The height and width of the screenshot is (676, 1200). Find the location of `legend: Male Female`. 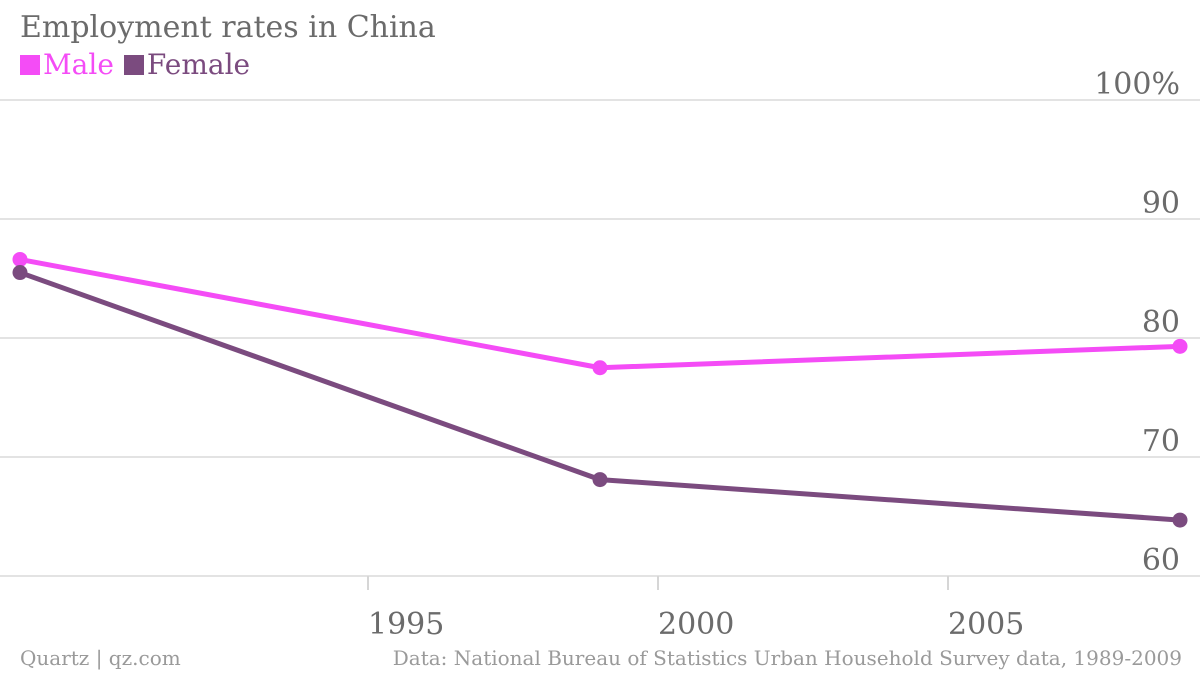

legend: Male Female is located at coordinates (135, 64).